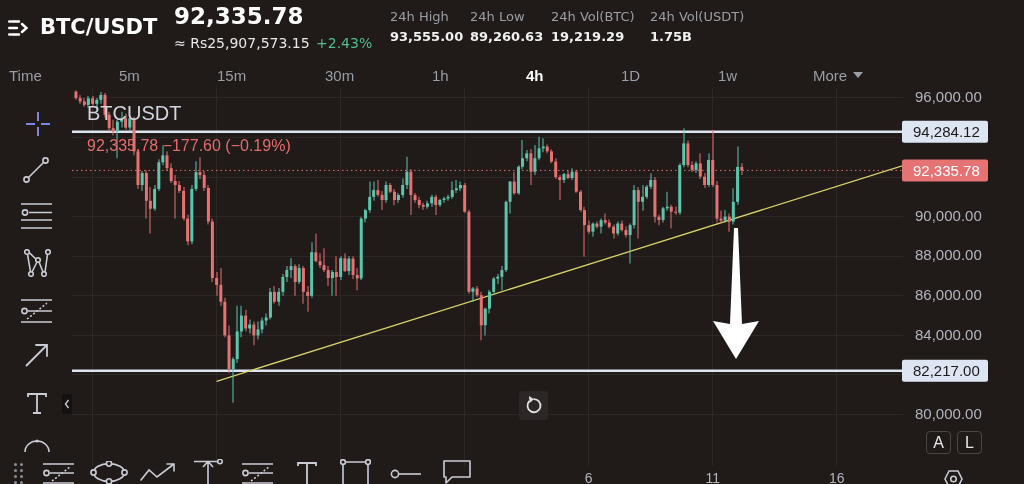 This screenshot has height=484, width=1024. What do you see at coordinates (340, 75) in the screenshot?
I see `text: 30m` at bounding box center [340, 75].